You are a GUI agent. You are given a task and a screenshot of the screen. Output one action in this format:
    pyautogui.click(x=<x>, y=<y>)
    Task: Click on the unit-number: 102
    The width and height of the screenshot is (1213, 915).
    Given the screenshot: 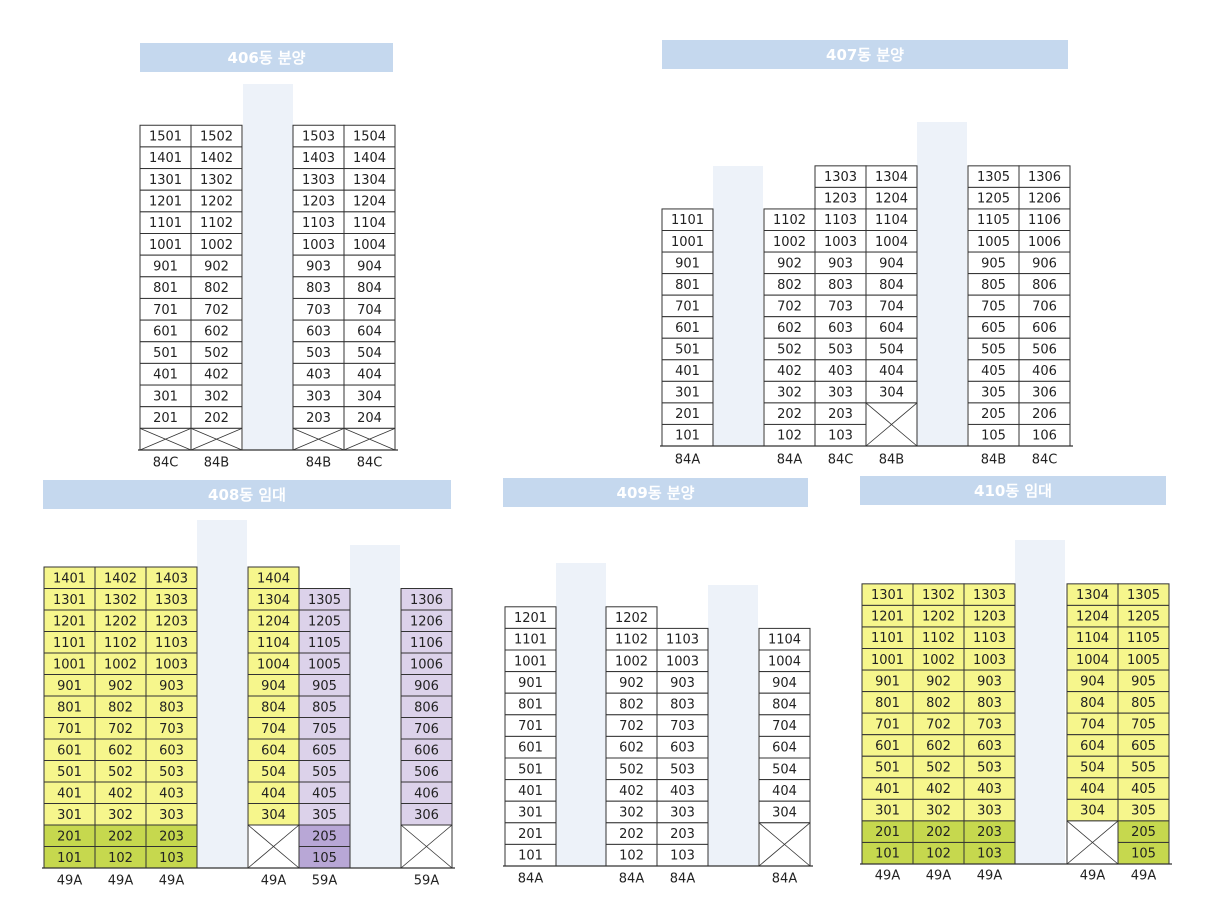 What is the action you would take?
    pyautogui.click(x=789, y=436)
    